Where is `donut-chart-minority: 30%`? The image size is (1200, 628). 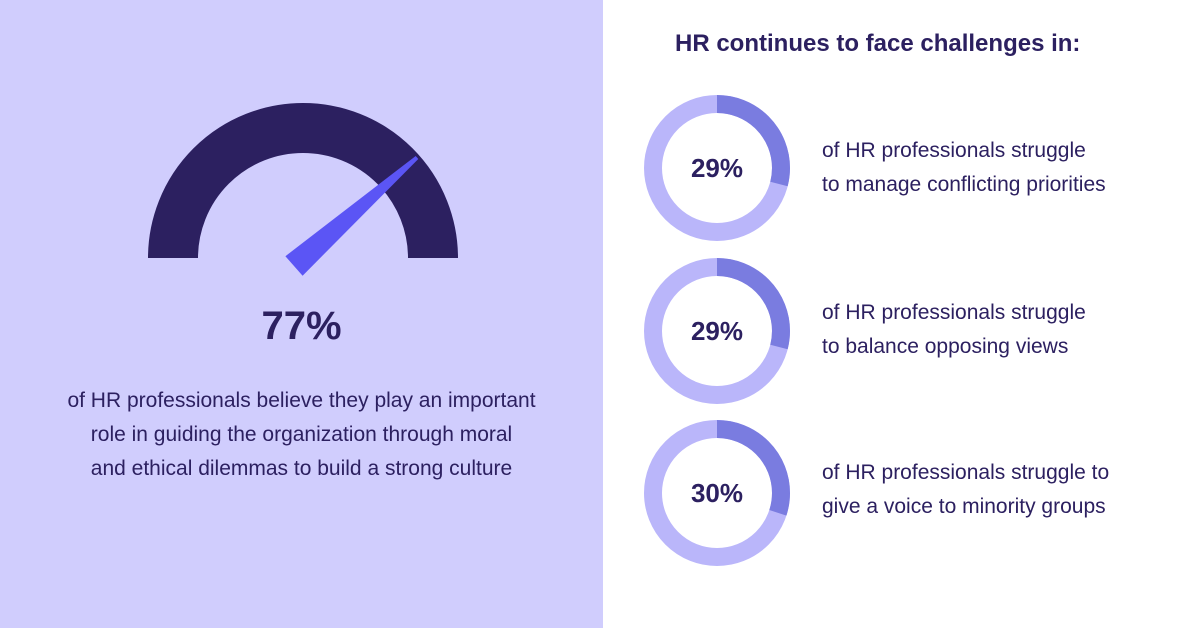 donut-chart-minority: 30% is located at coordinates (717, 493).